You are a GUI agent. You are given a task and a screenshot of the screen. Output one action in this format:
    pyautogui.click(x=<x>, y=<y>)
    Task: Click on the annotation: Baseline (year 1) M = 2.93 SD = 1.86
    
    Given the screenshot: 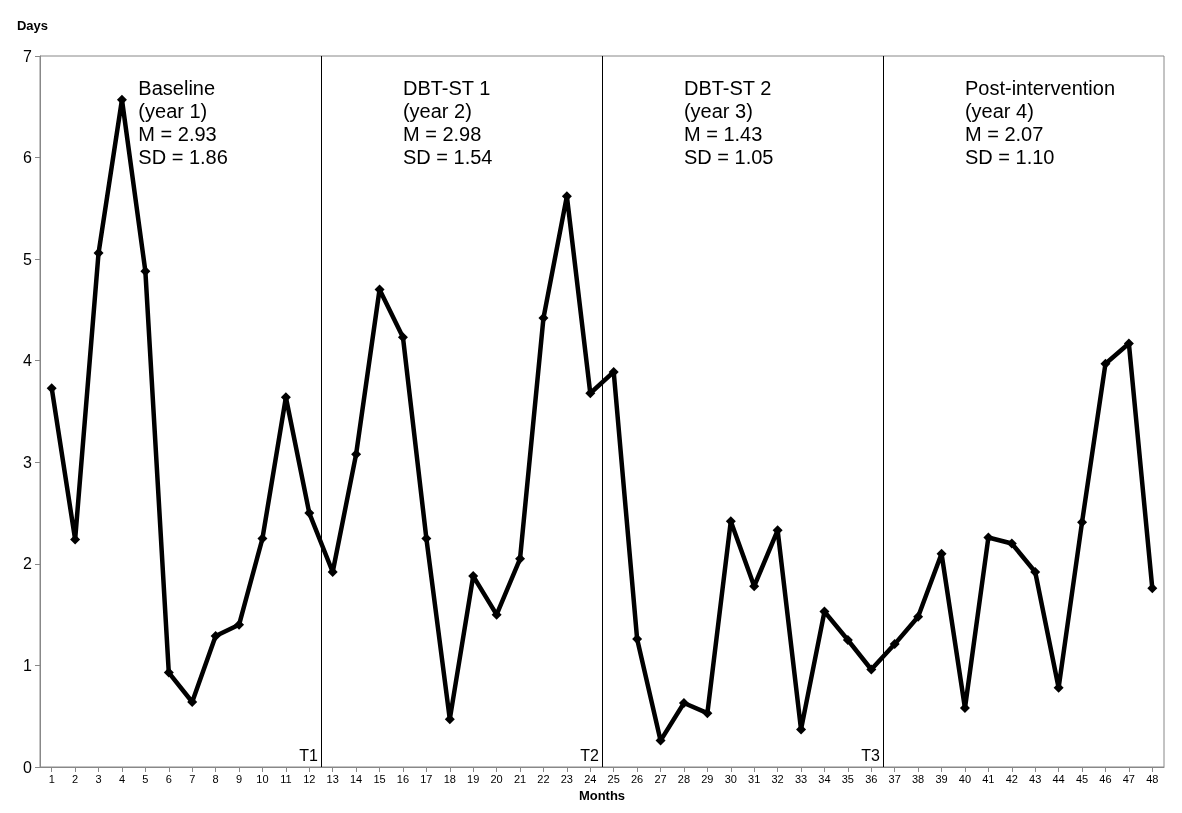 What is the action you would take?
    pyautogui.click(x=183, y=122)
    